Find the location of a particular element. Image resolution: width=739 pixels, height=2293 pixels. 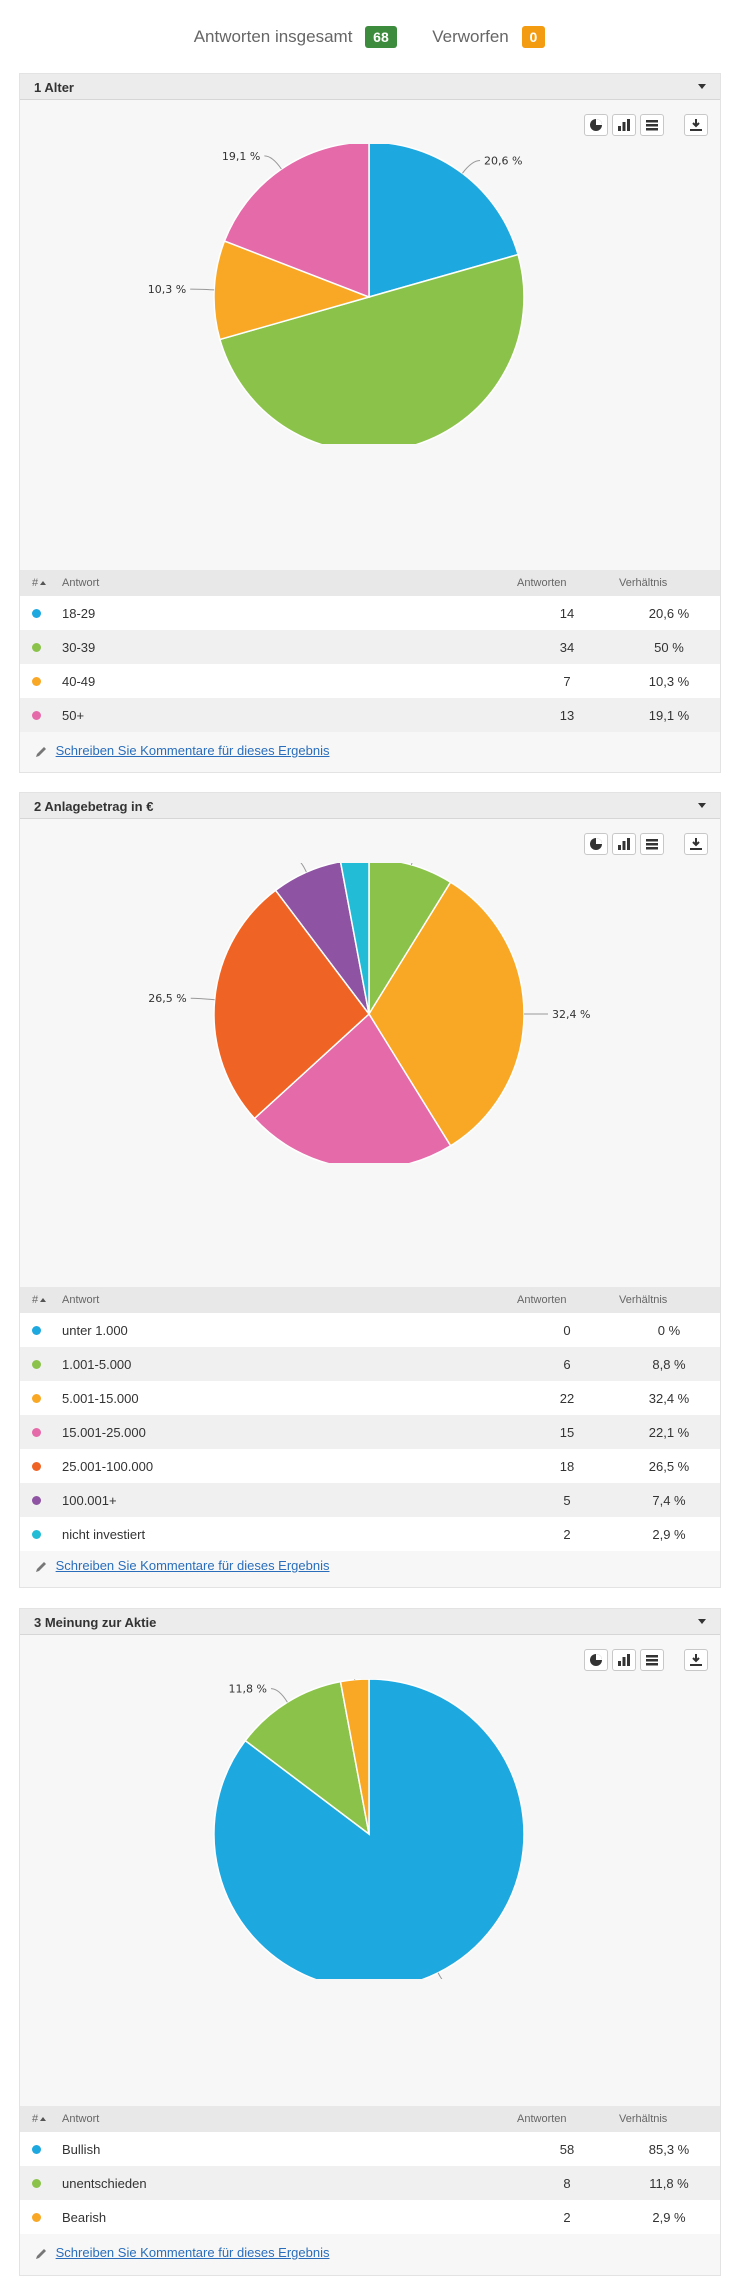

row-count: 8 is located at coordinates (567, 2183).